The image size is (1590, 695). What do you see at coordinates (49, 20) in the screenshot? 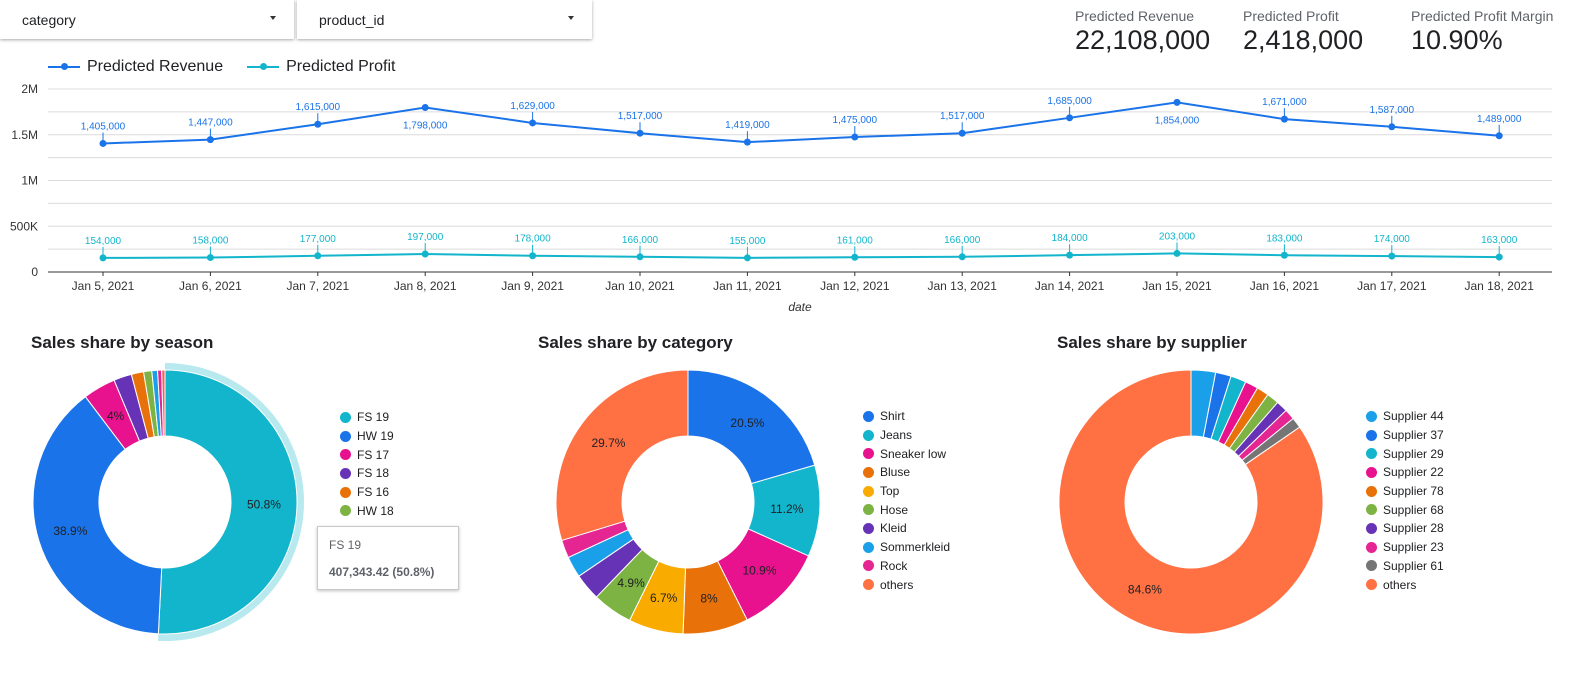
I see `category-filter-label: category` at bounding box center [49, 20].